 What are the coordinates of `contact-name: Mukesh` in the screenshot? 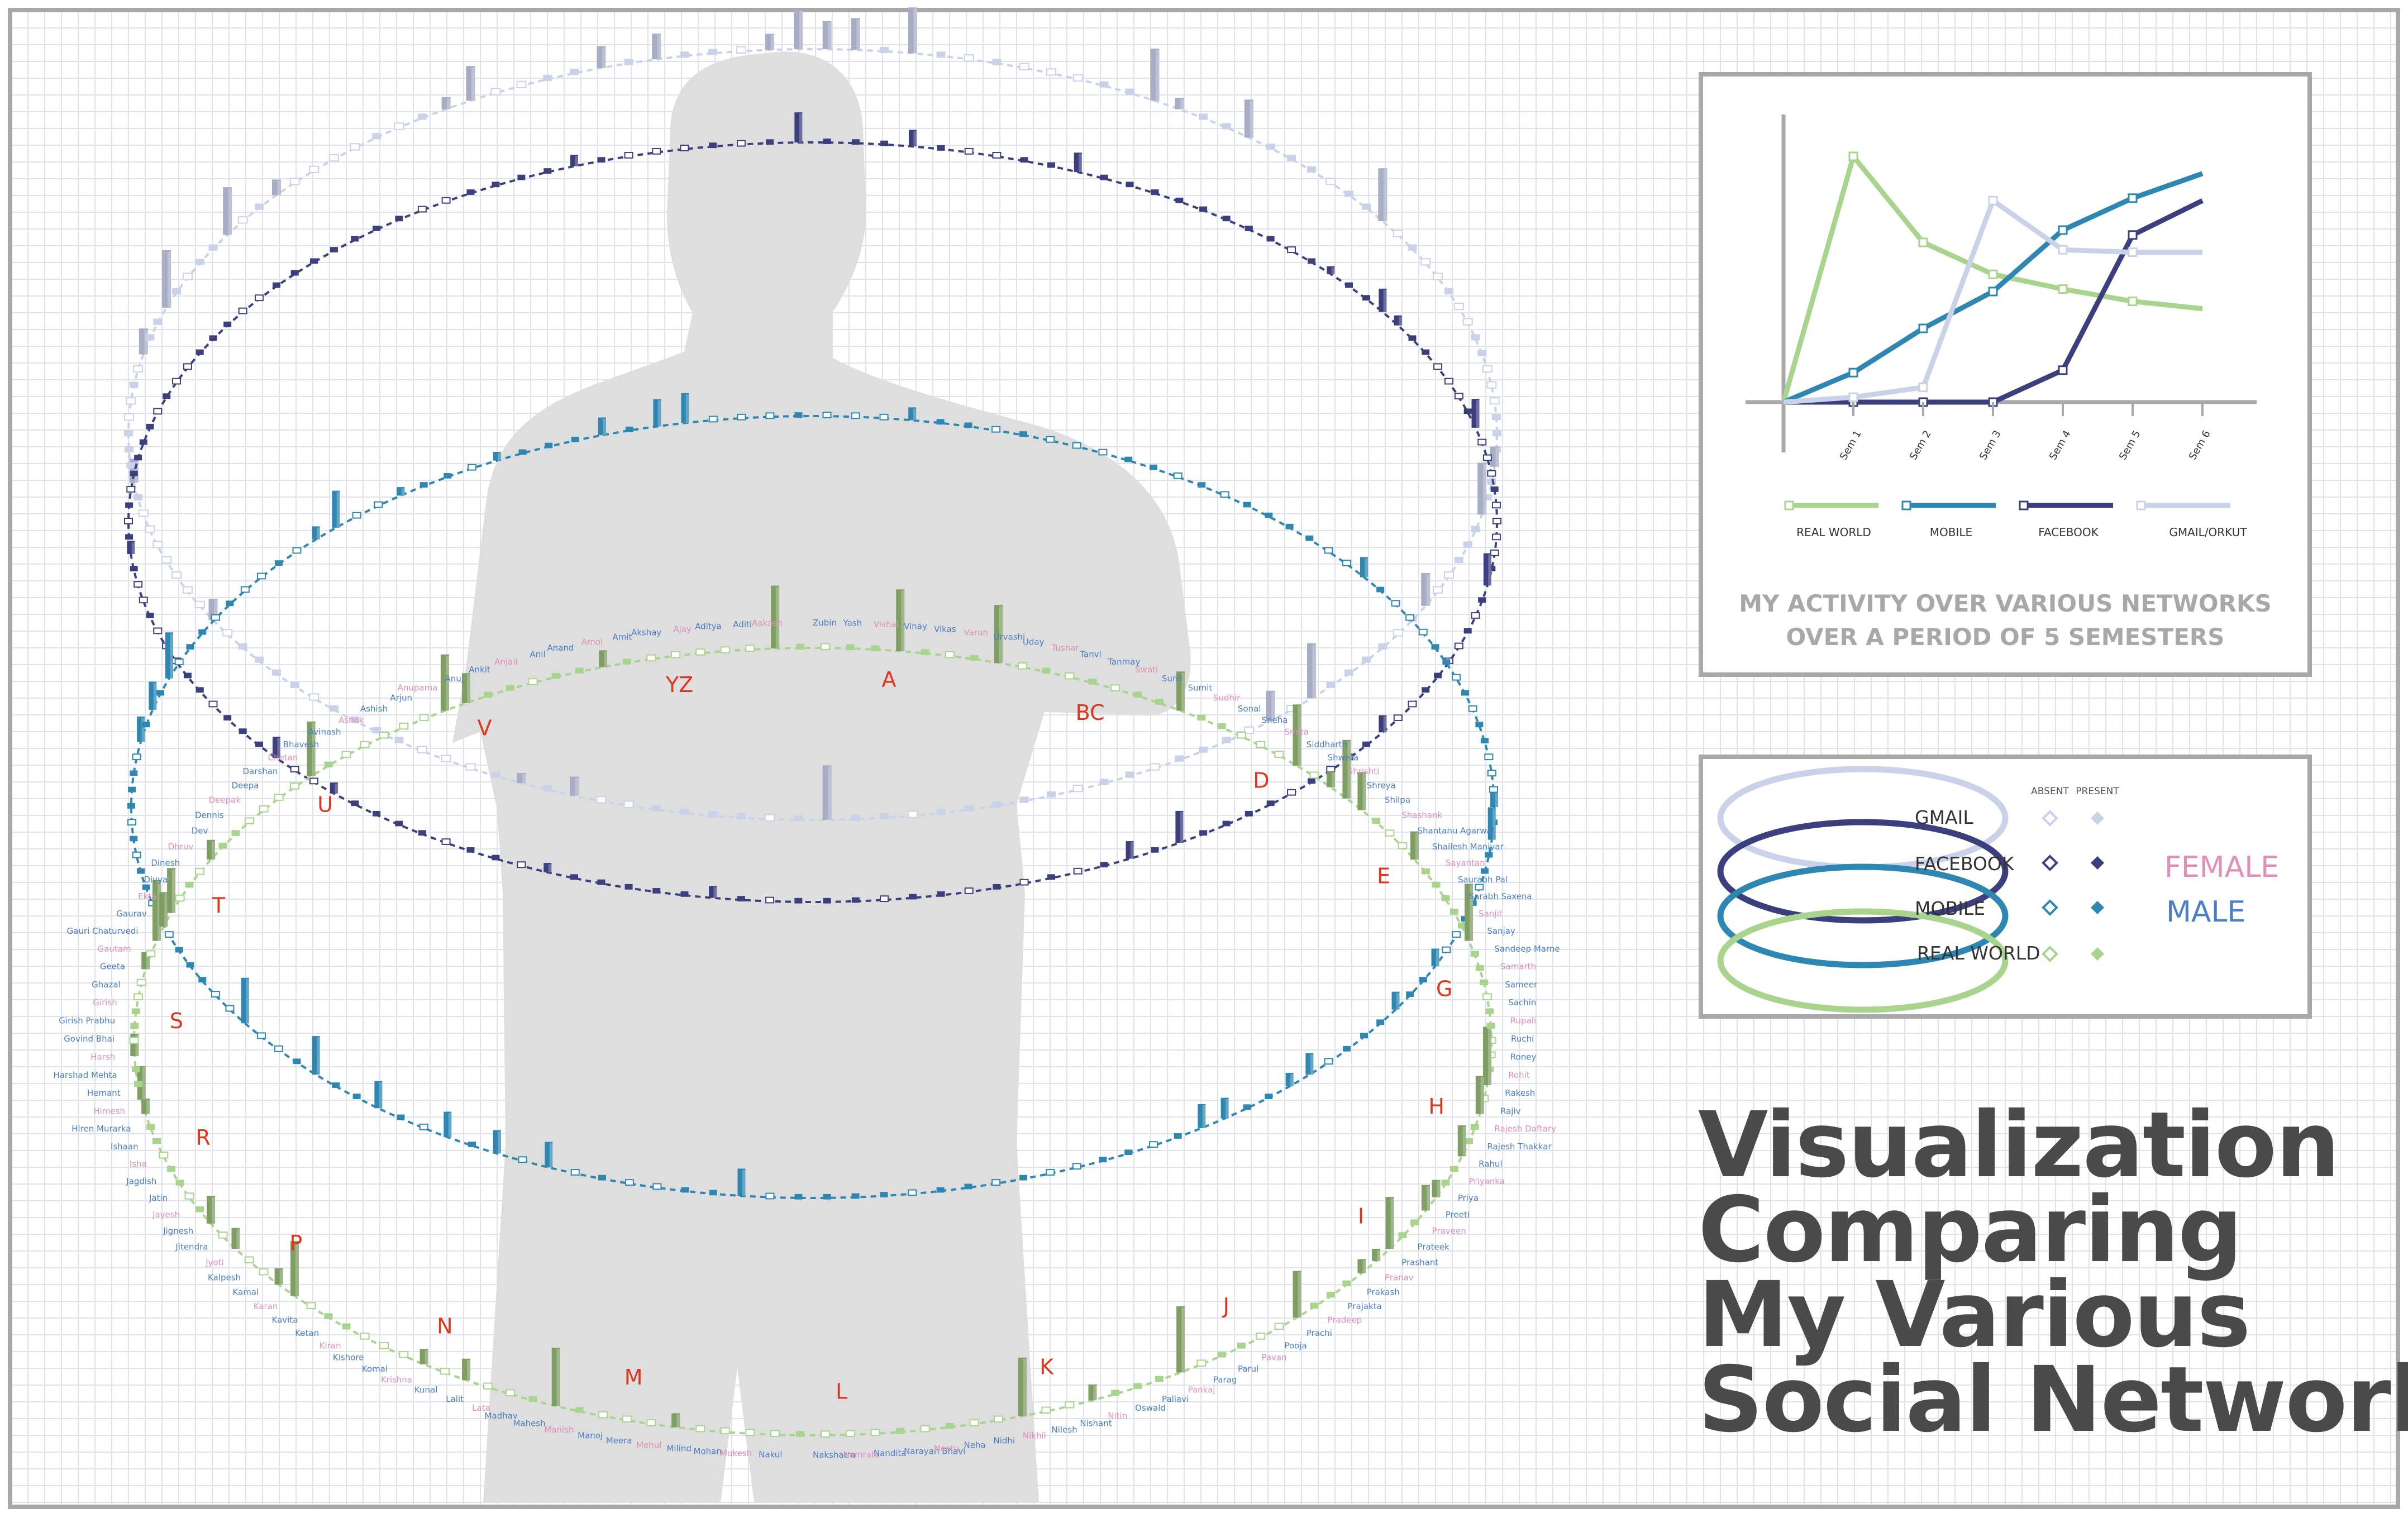 It's located at (736, 1453).